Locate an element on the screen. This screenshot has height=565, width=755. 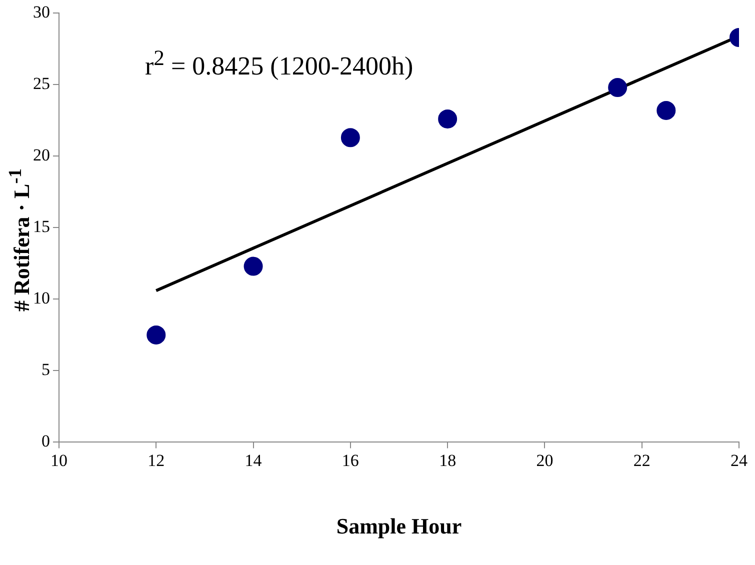
x-axis-title: Sample Hour is located at coordinates (399, 525).